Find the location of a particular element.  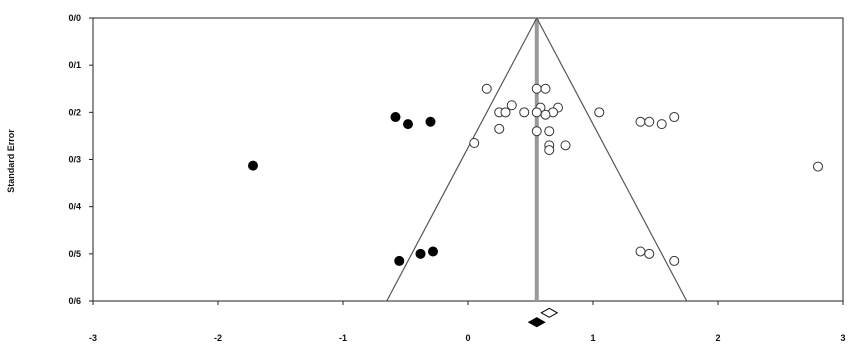

x-tick-label: -3 is located at coordinates (93, 338).